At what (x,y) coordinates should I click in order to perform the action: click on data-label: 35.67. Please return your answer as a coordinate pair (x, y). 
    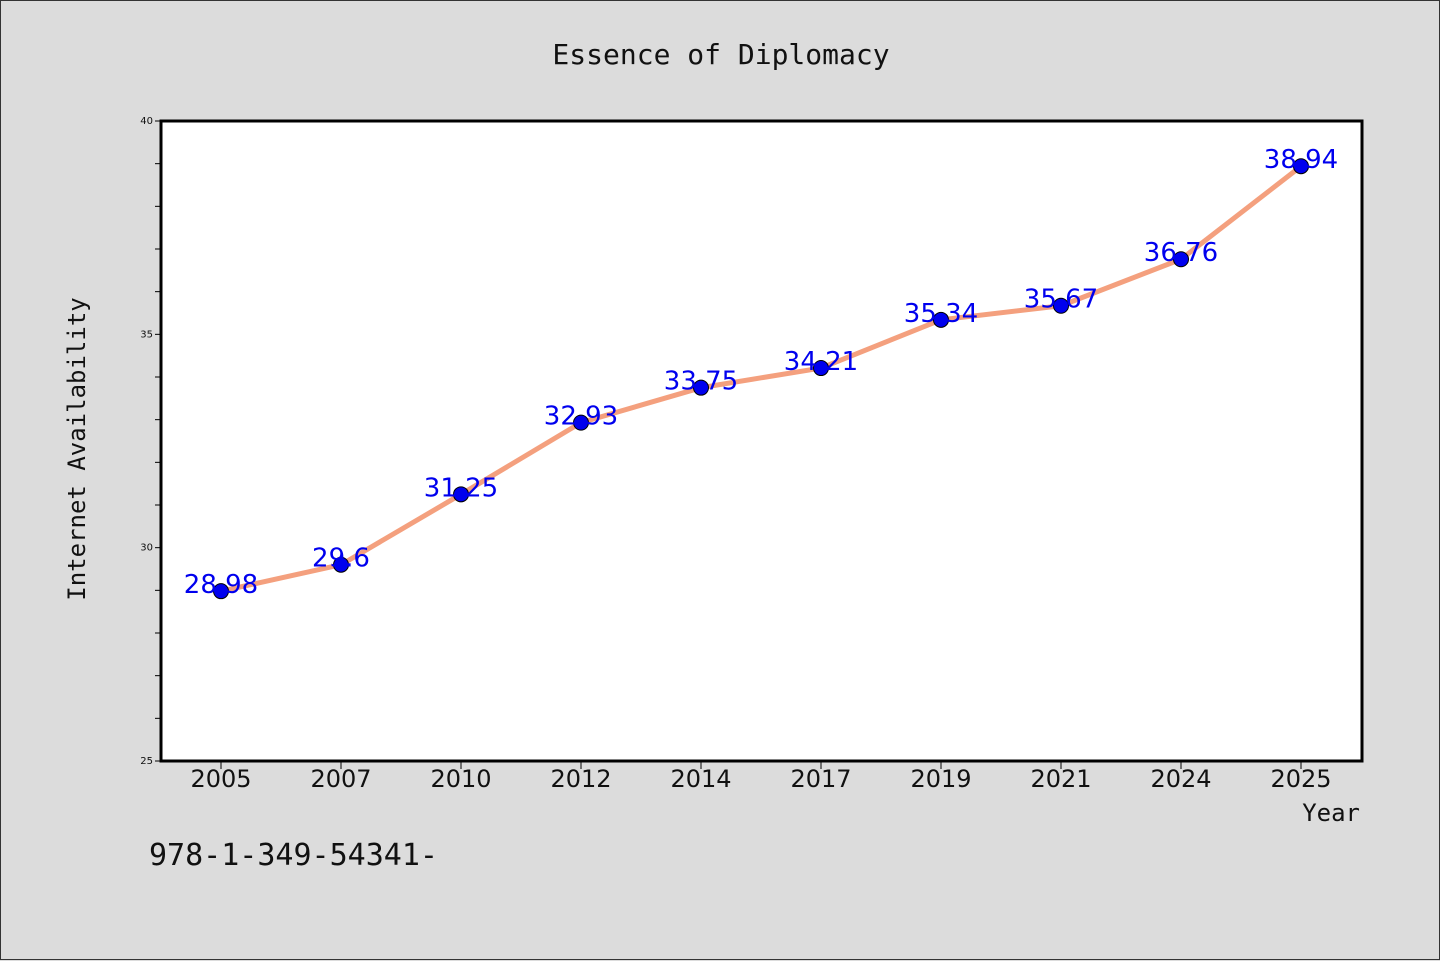
    Looking at the image, I should click on (1061, 300).